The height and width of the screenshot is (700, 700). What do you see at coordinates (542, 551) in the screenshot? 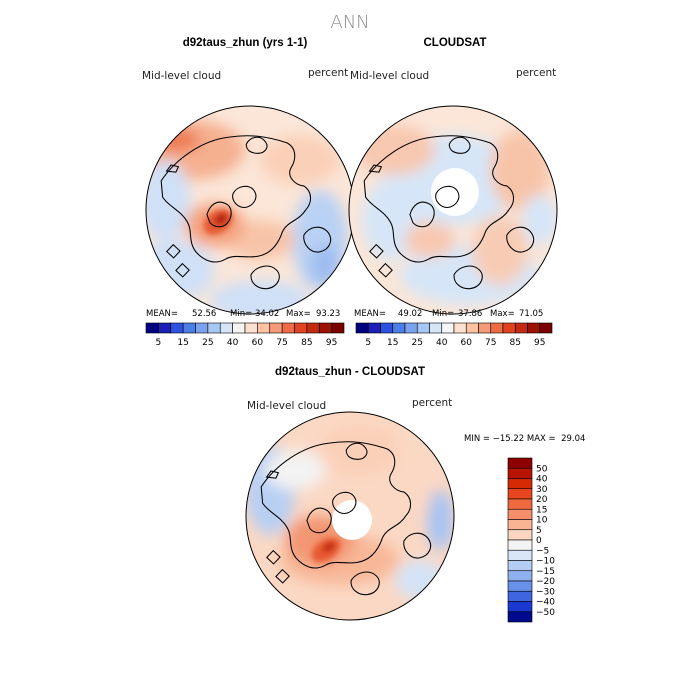
I see `diff-colorbar-tick-label: −5` at bounding box center [542, 551].